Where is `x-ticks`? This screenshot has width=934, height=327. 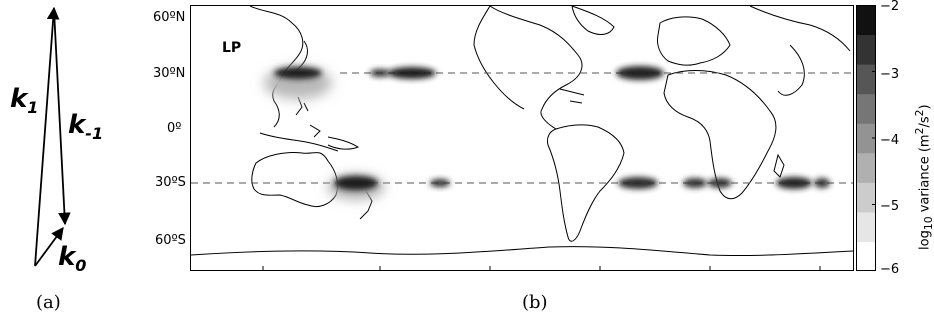 x-ticks is located at coordinates (541, 268).